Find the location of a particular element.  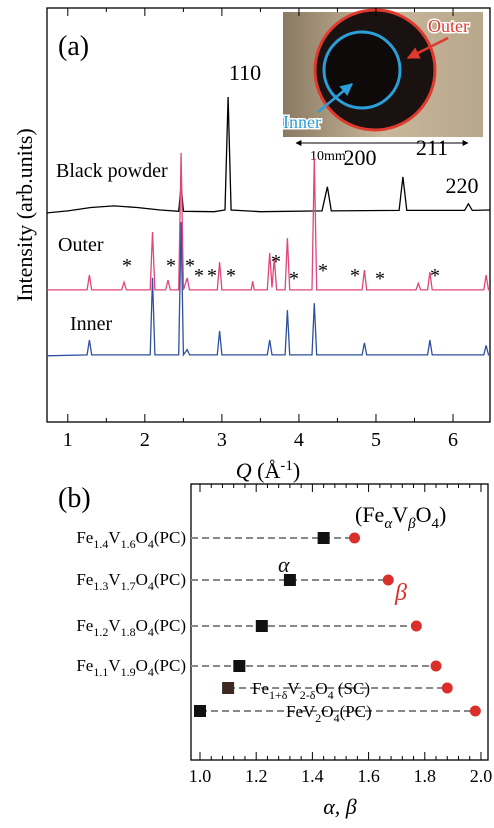

legend-part: α is located at coordinates (388, 524).